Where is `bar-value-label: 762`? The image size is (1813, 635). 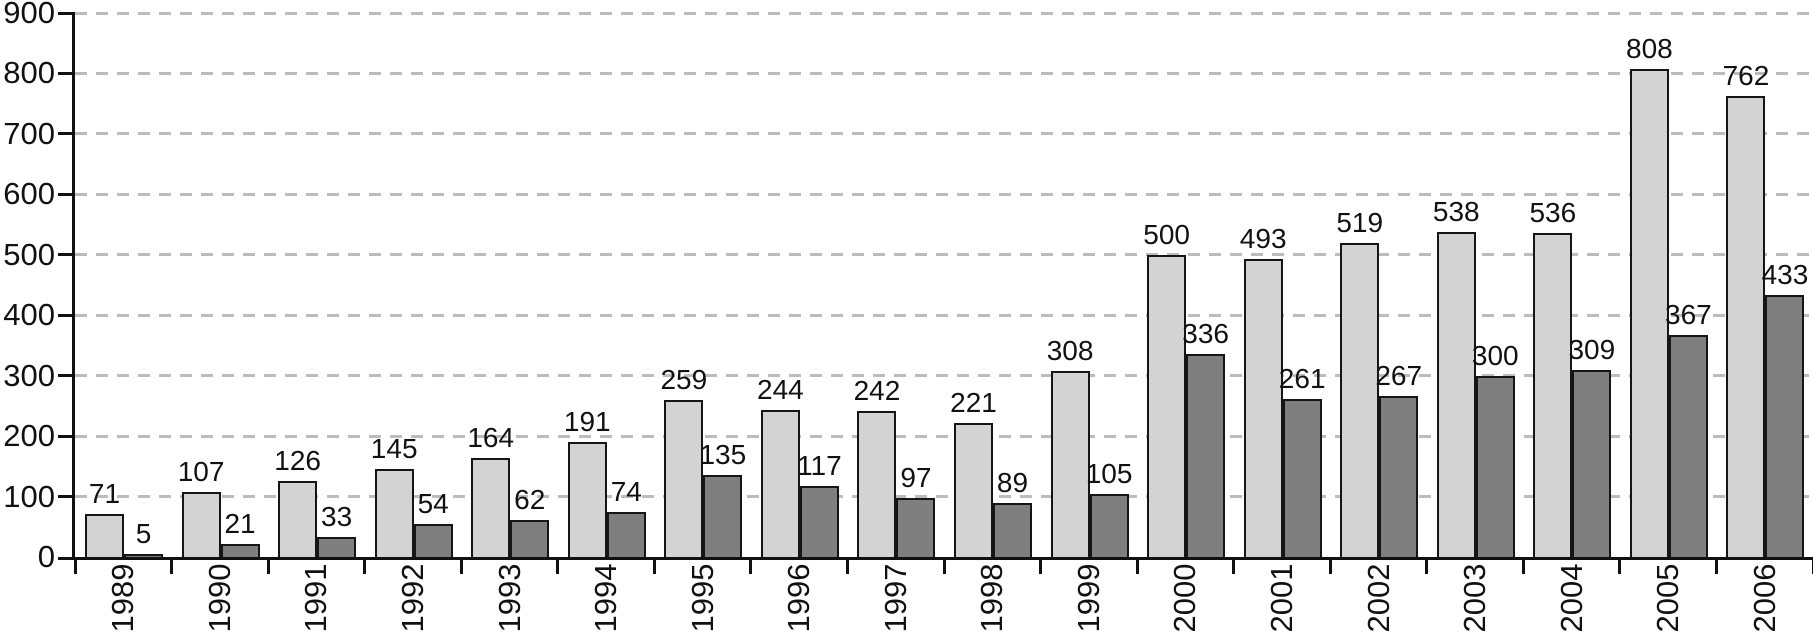 bar-value-label: 762 is located at coordinates (1746, 75).